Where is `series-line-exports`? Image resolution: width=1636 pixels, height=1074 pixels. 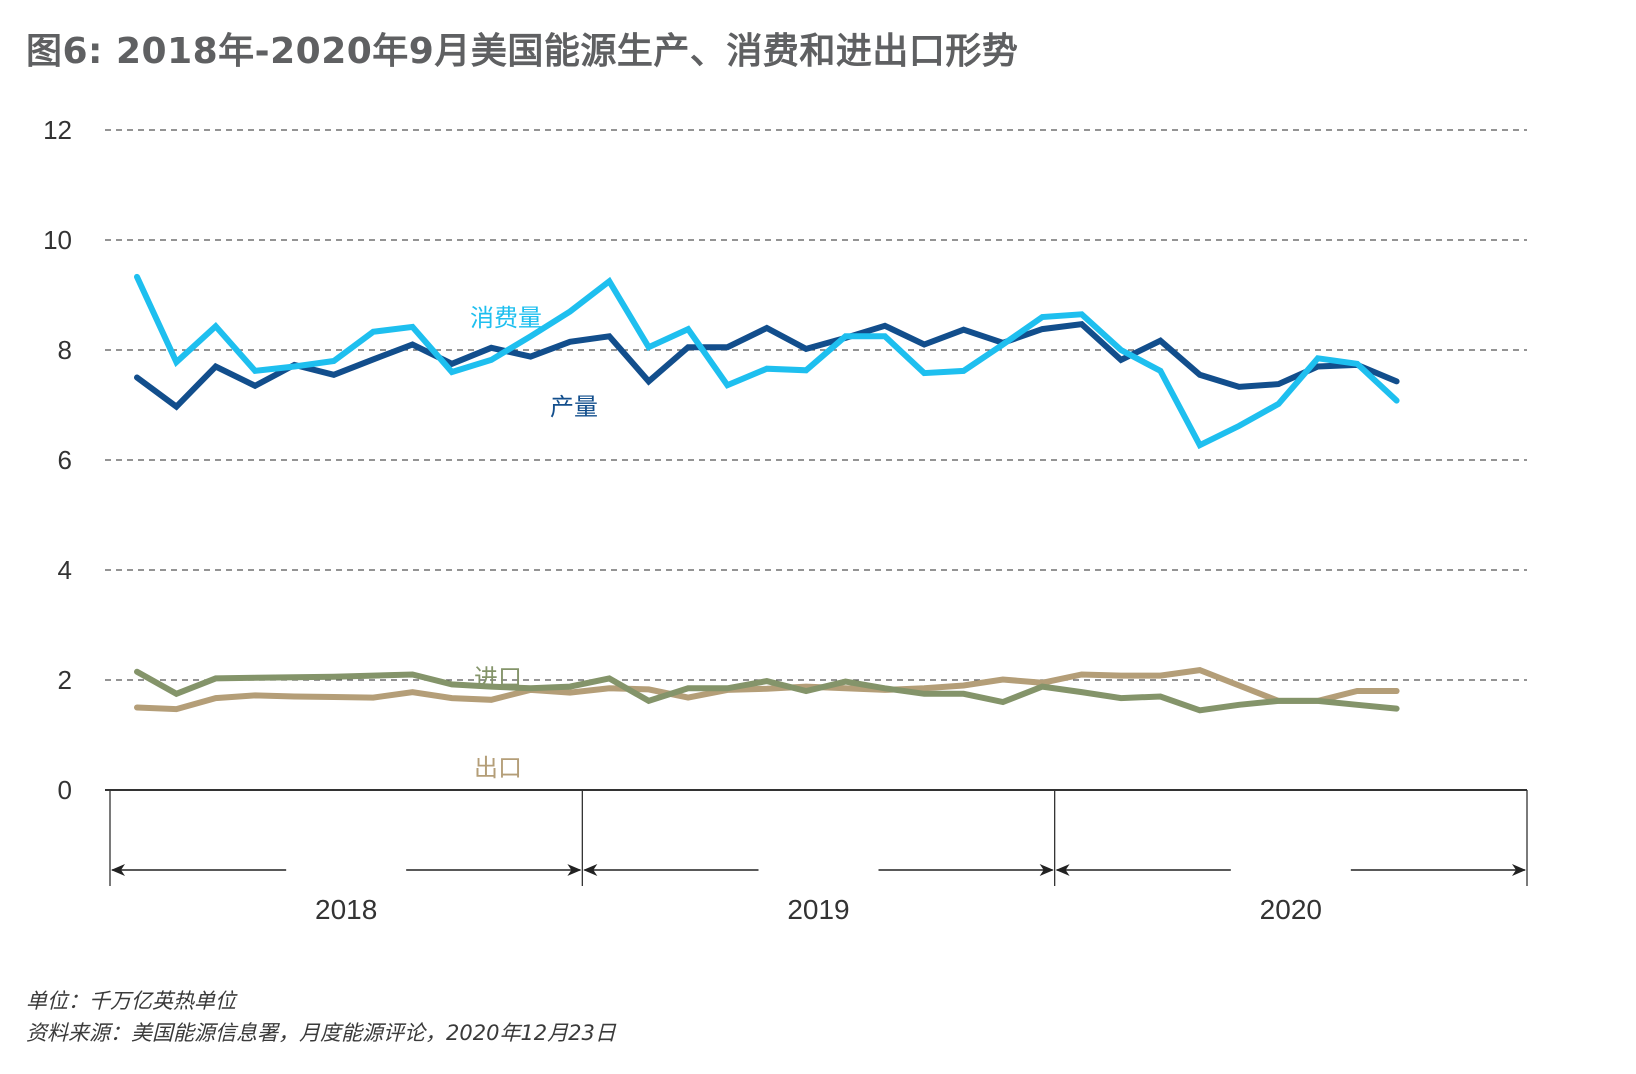 series-line-exports is located at coordinates (767, 690).